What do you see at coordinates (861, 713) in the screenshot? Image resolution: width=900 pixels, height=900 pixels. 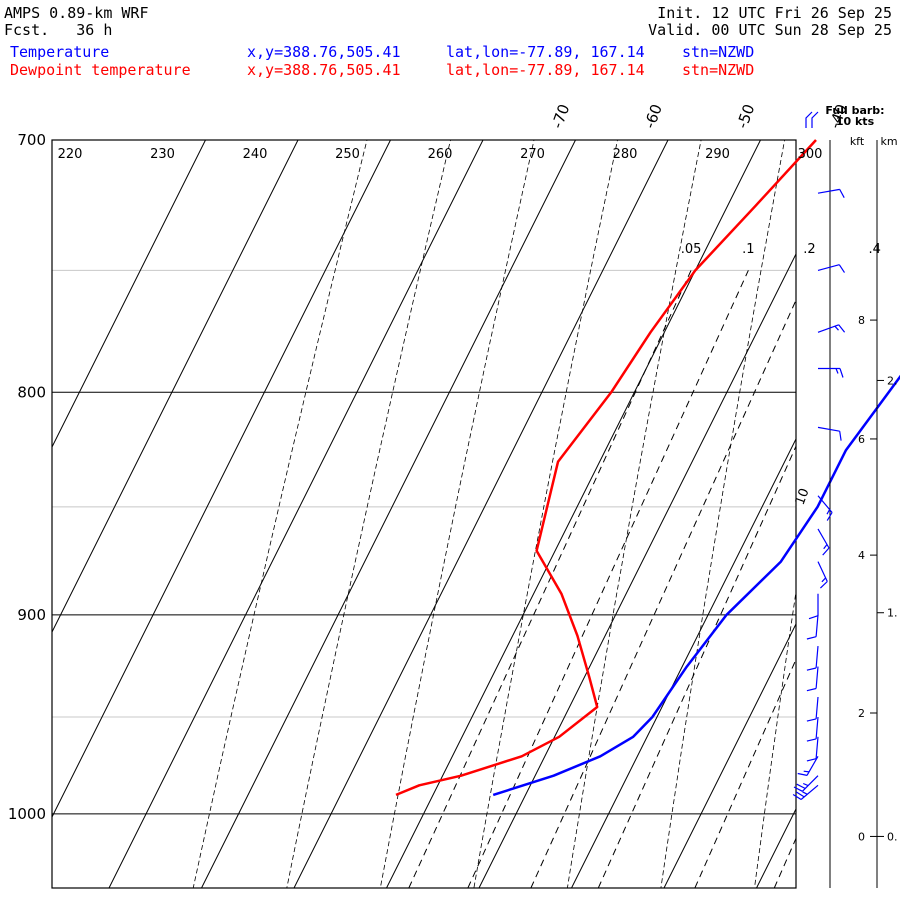 I see `kft-value: 2` at bounding box center [861, 713].